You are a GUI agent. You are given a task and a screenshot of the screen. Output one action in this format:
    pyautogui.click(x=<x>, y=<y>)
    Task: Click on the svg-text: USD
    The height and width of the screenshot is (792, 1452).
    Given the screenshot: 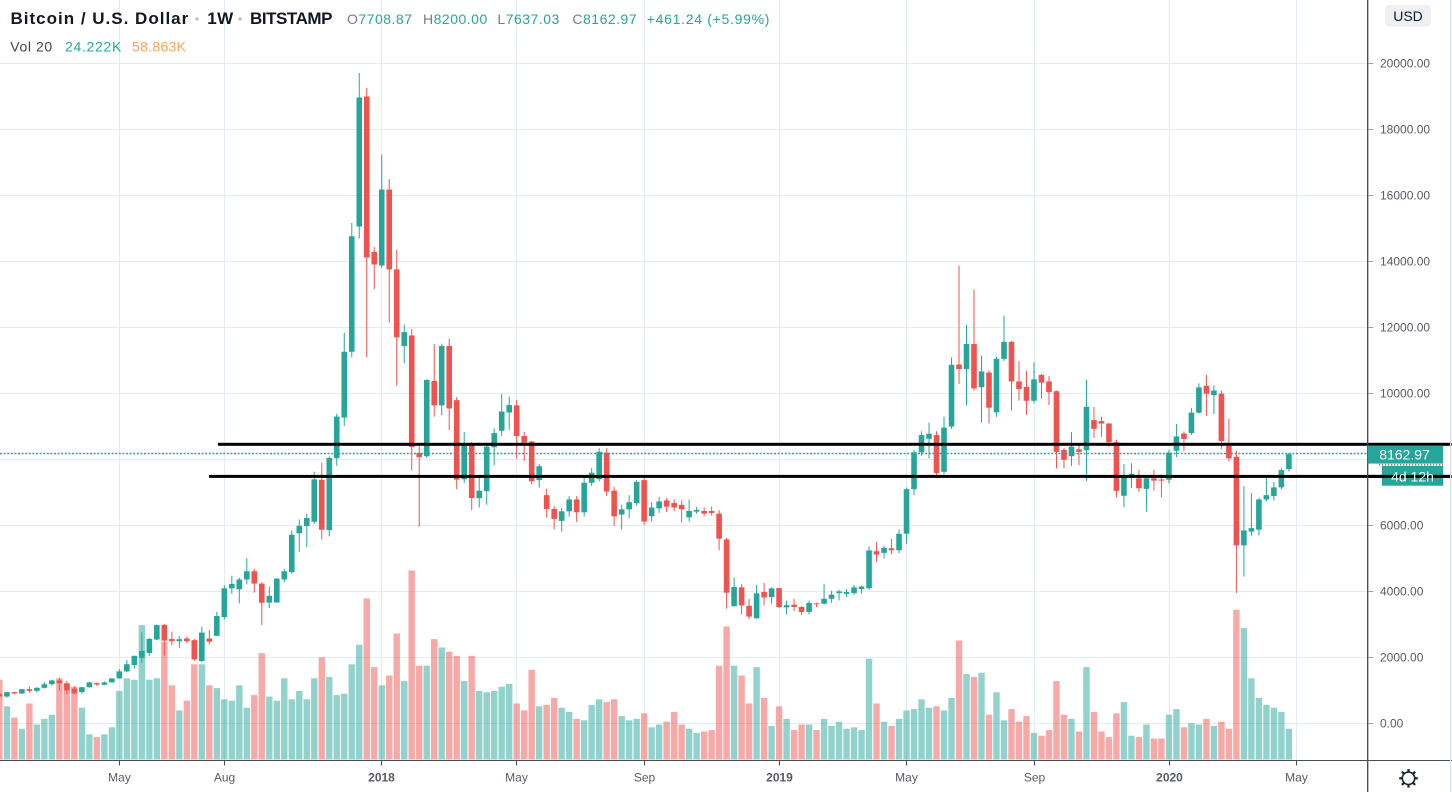 What is the action you would take?
    pyautogui.click(x=1408, y=16)
    